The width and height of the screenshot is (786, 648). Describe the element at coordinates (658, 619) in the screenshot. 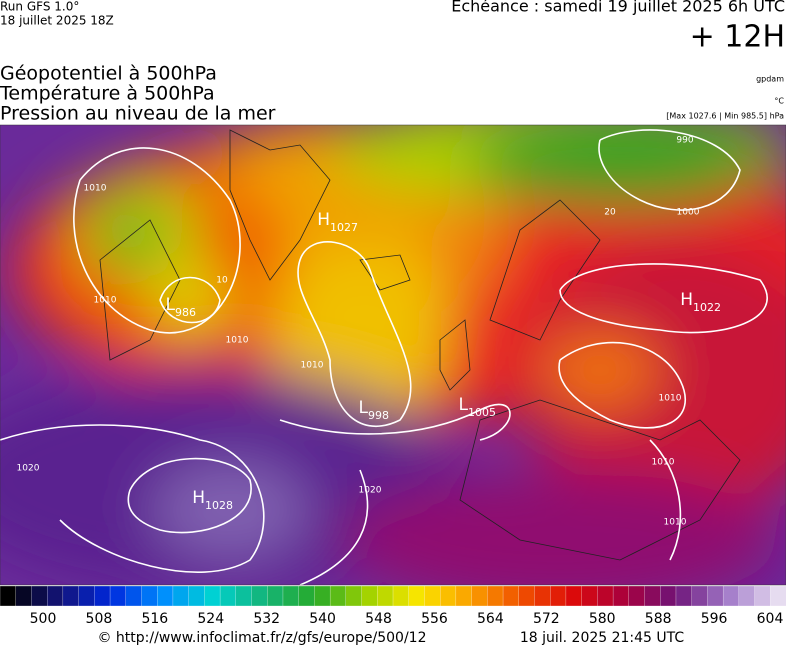

I see `colorbar-tick: 588` at that location.